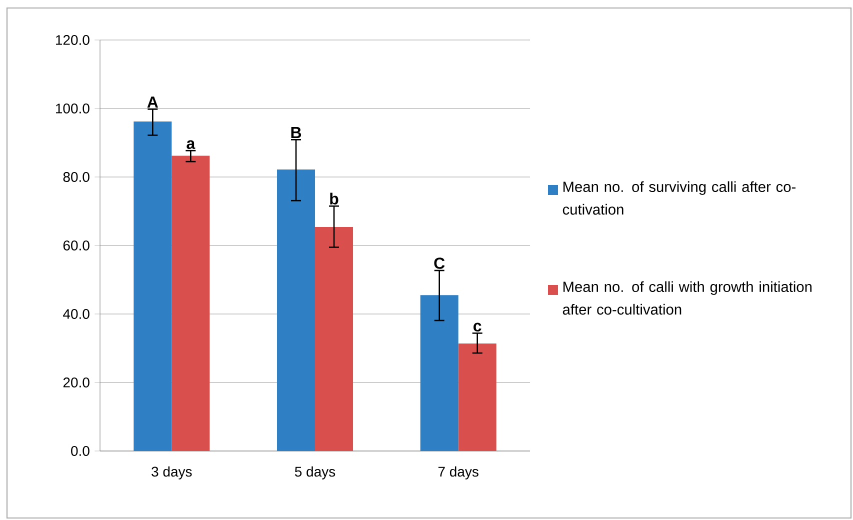 The width and height of the screenshot is (853, 520). What do you see at coordinates (76, 245) in the screenshot?
I see `y-tick-label: 60.0` at bounding box center [76, 245].